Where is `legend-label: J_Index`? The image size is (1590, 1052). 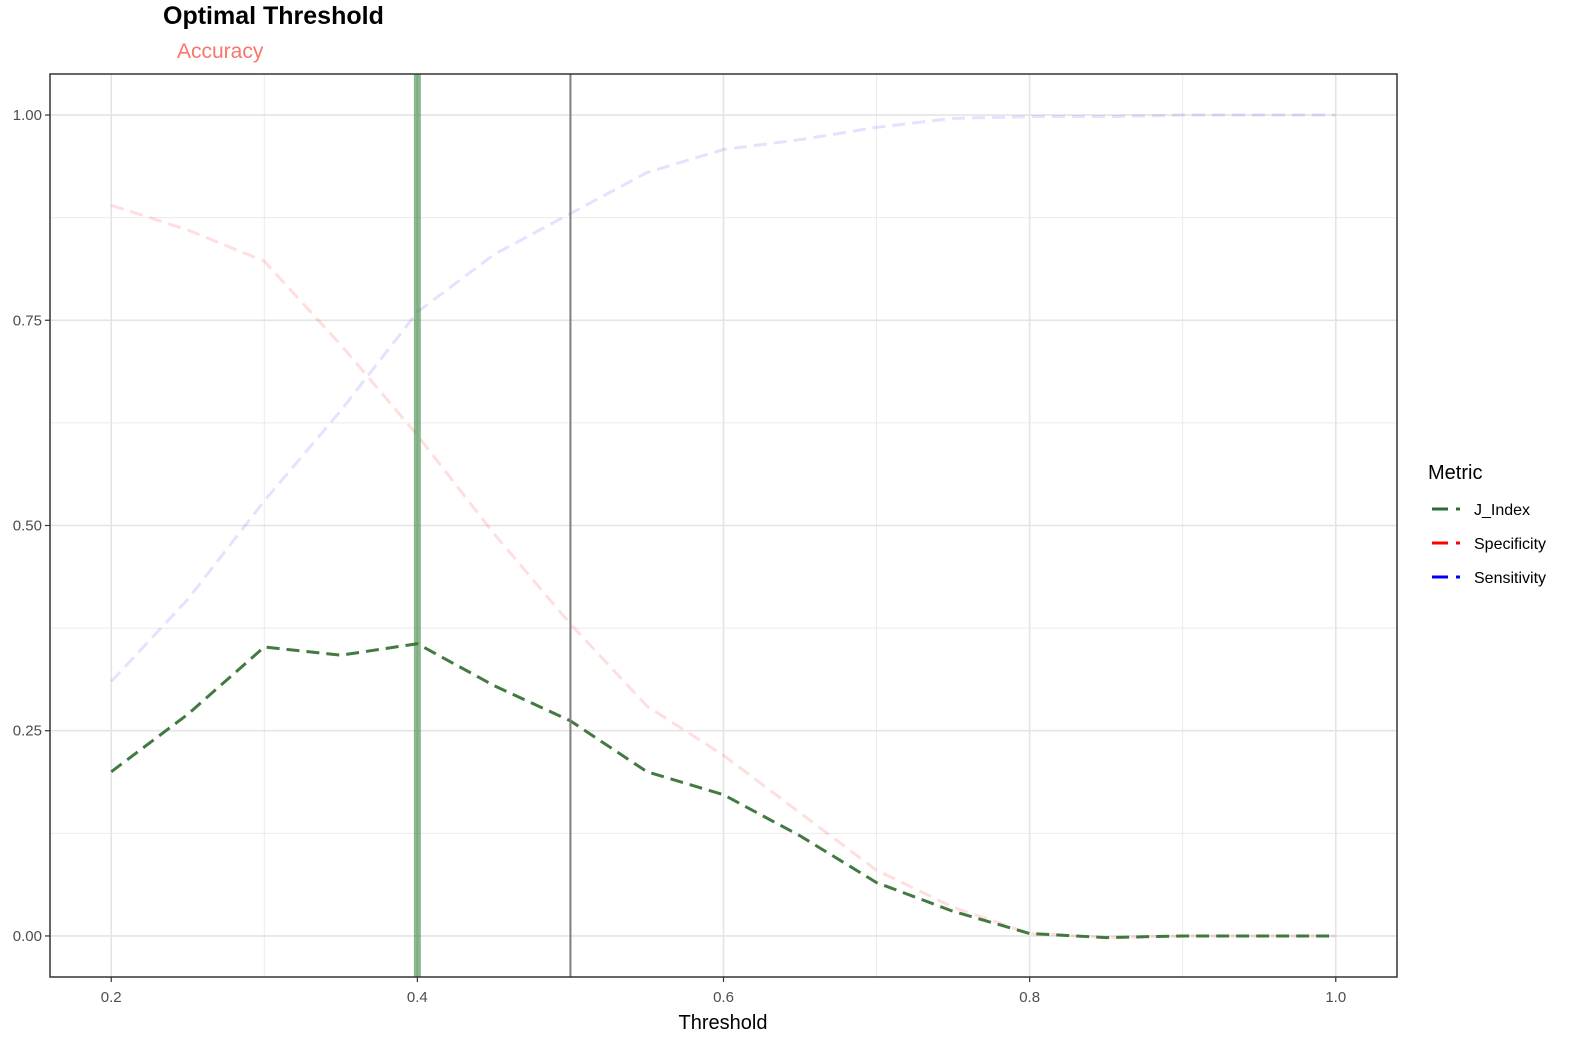
legend-label: J_Index is located at coordinates (1502, 510).